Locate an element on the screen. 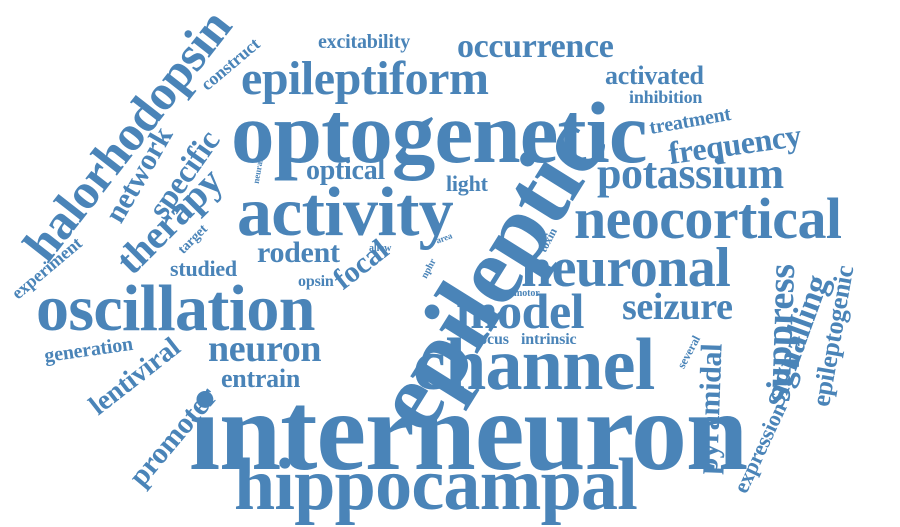 Image resolution: width=900 pixels, height=527 pixels. word-focus: focus is located at coordinates (491, 339).